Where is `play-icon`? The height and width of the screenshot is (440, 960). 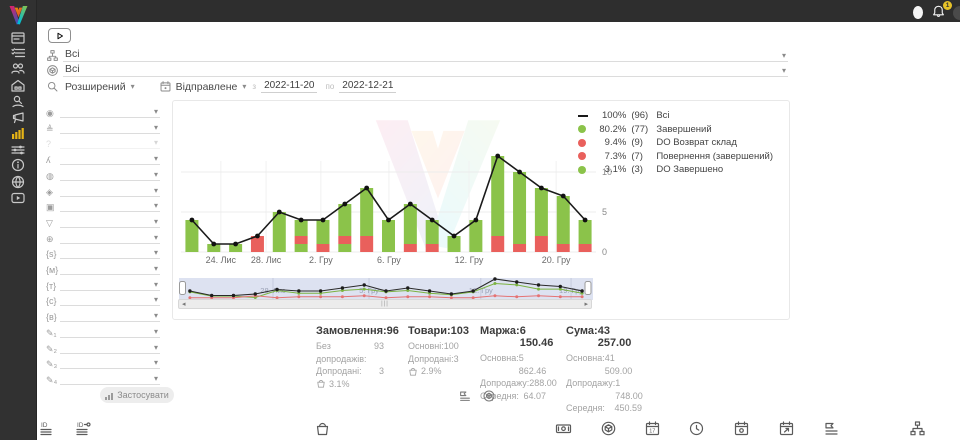
play-icon is located at coordinates (60, 35).